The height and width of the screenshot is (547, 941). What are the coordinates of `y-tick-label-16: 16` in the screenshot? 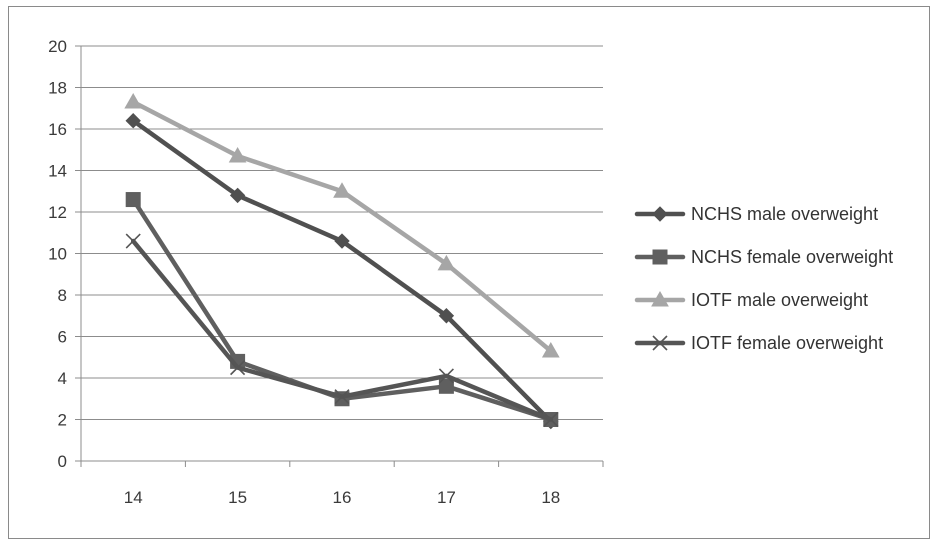 It's located at (57, 129).